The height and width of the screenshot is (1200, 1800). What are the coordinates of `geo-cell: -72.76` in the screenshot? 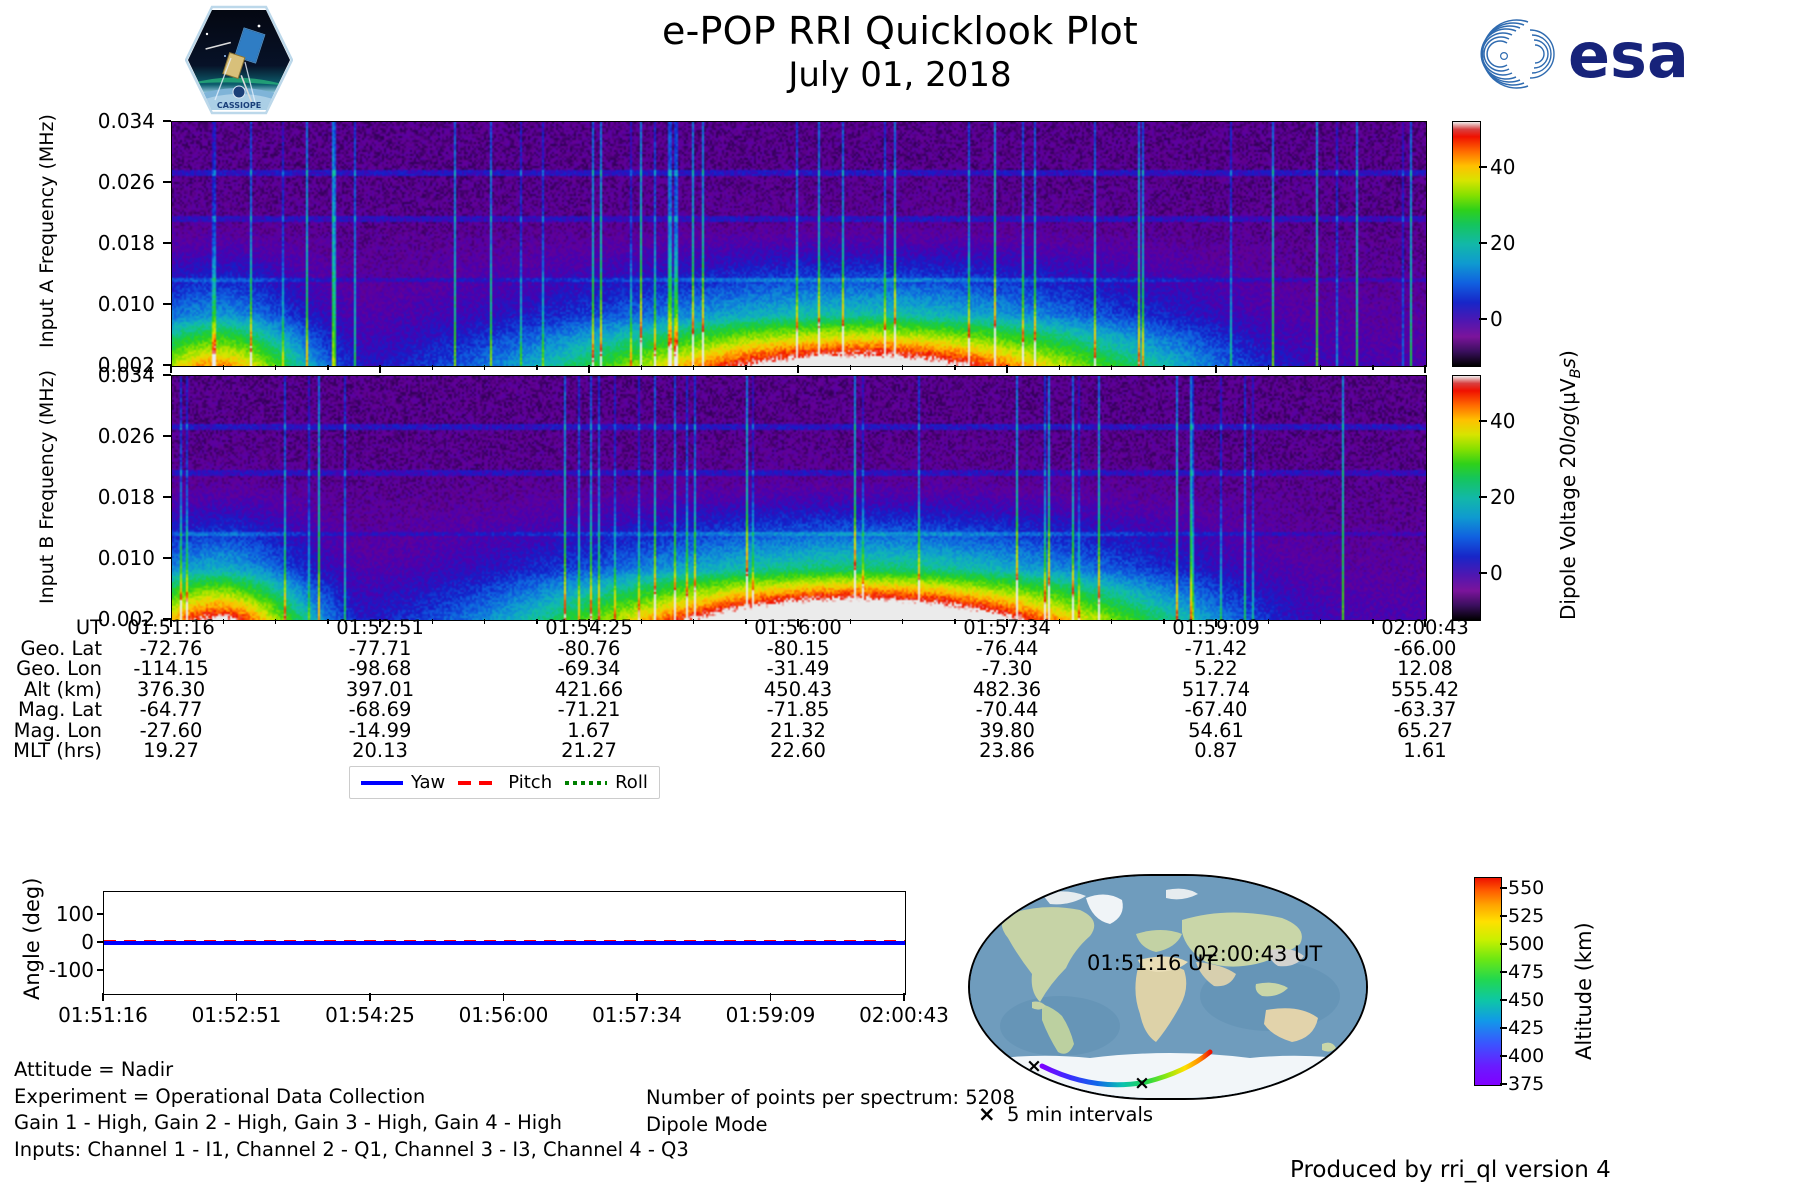 It's located at (171, 648).